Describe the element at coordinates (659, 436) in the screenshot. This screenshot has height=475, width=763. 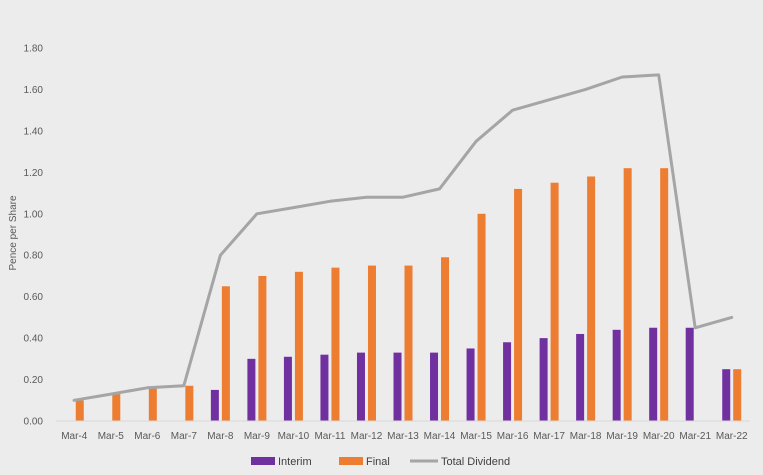
I see `x-tick-label: Mar-20` at that location.